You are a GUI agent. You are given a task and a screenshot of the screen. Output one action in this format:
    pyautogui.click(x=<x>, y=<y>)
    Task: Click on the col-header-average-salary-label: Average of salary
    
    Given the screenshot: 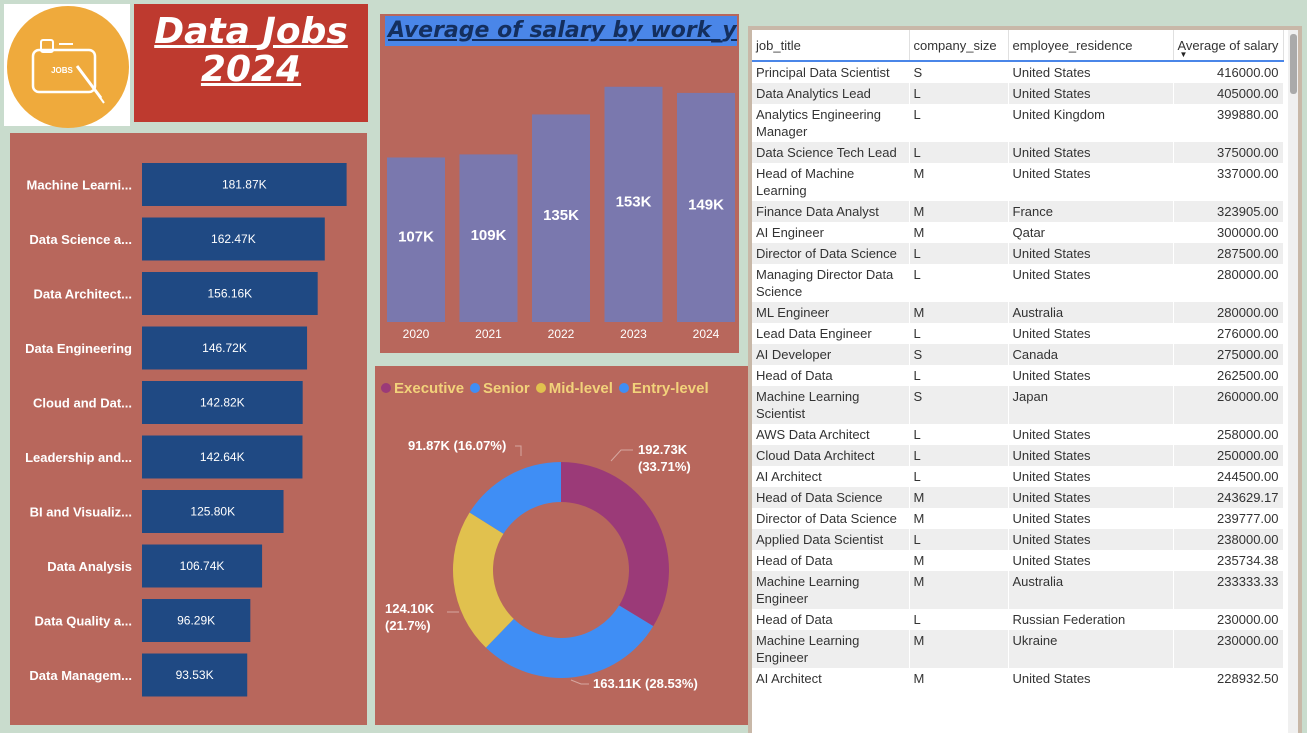 What is the action you would take?
    pyautogui.click(x=1228, y=45)
    